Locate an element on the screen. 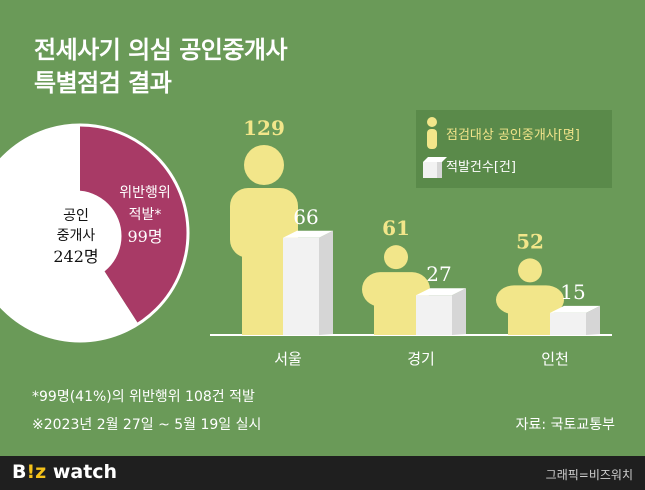  footnote-violations: *99명(41%)의 위반행위 108건 적발 is located at coordinates (143, 397).